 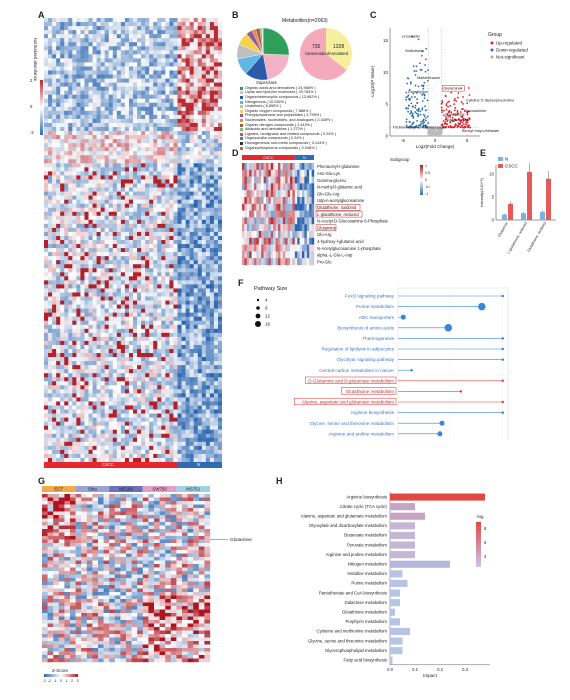 I want to click on panel-a-group-bar-n, so click(x=199, y=465).